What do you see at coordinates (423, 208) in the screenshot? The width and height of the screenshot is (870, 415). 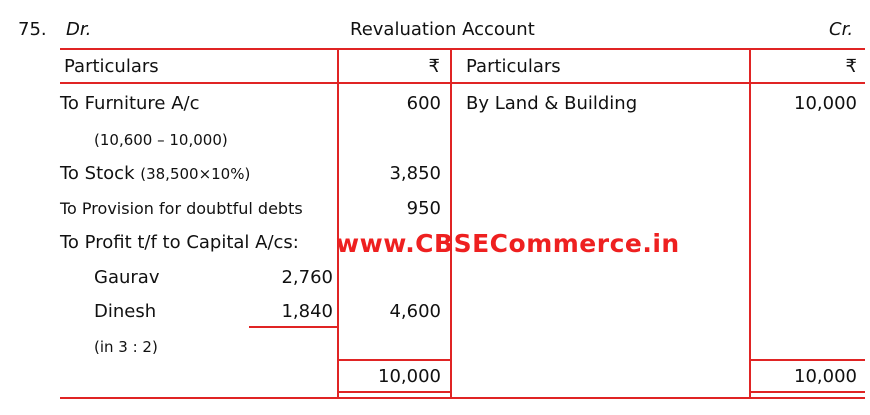 I see `debit-provision-amount: 950` at bounding box center [423, 208].